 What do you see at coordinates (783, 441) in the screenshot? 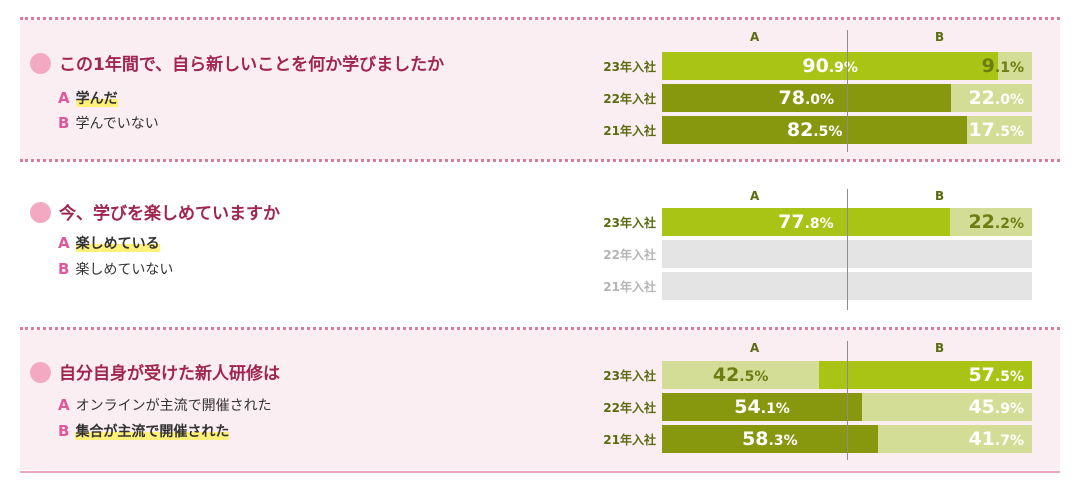
I see `data-label-decimal: .3%` at bounding box center [783, 441].